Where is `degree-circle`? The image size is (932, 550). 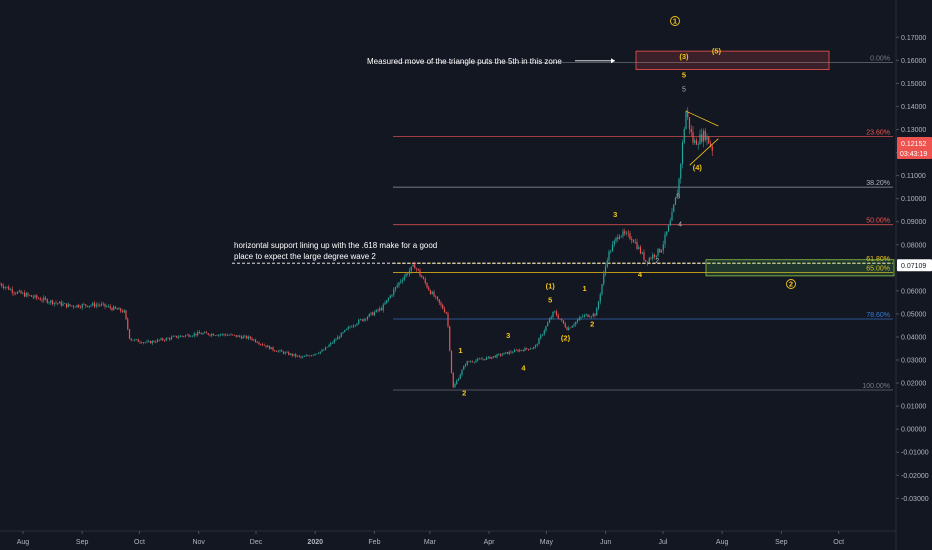
degree-circle is located at coordinates (791, 284).